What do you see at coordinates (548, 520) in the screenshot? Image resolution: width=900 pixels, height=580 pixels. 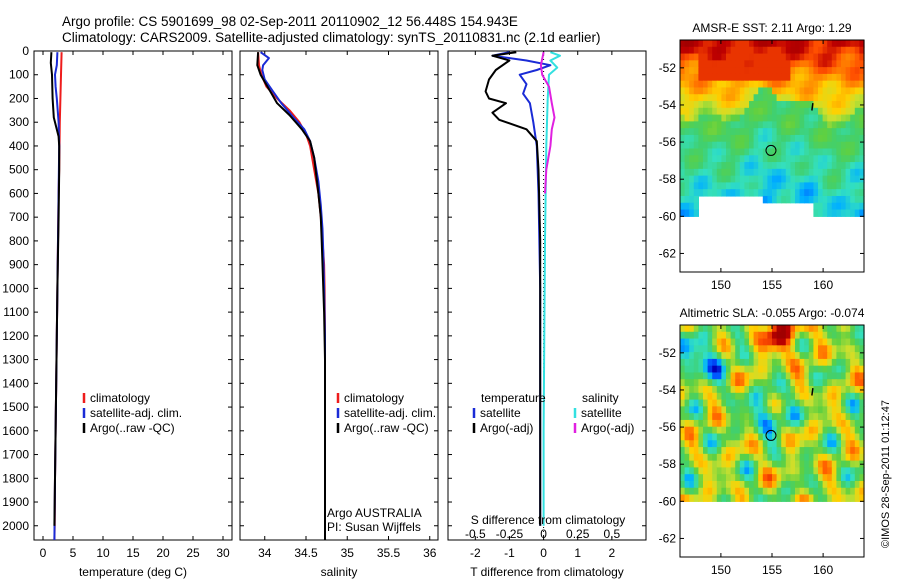 I see `difference-salinity-axis-label: S difference from climatology` at bounding box center [548, 520].